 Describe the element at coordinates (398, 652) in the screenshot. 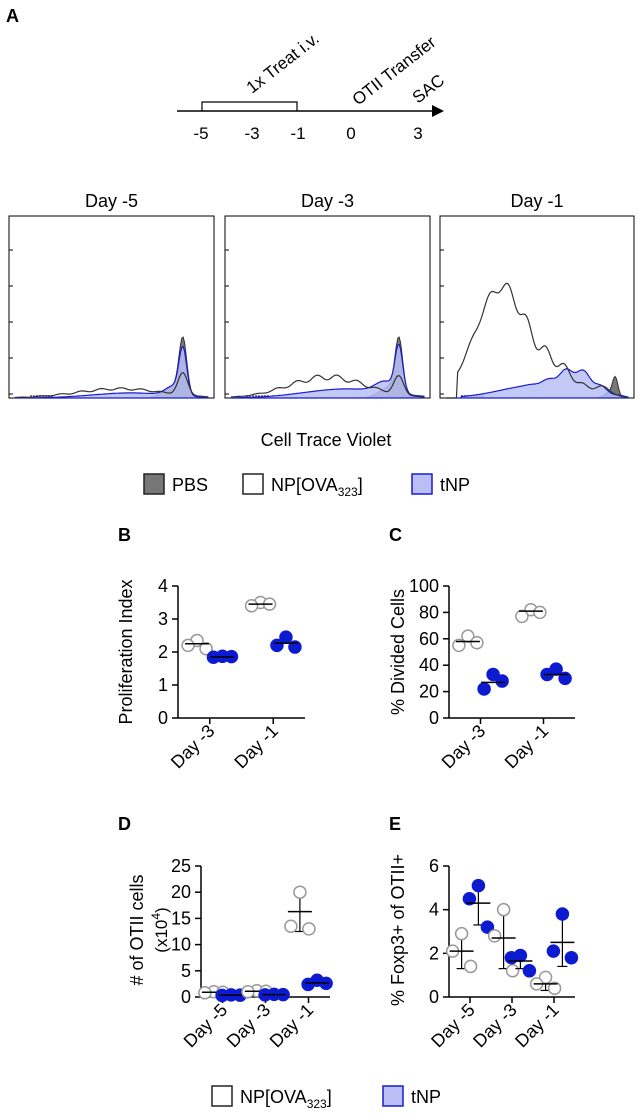

I see `y-axis-label: % Divided Cells` at that location.